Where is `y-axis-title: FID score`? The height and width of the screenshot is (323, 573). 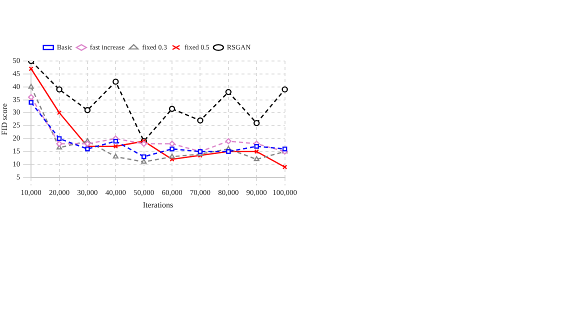
y-axis-title: FID score is located at coordinates (4, 119).